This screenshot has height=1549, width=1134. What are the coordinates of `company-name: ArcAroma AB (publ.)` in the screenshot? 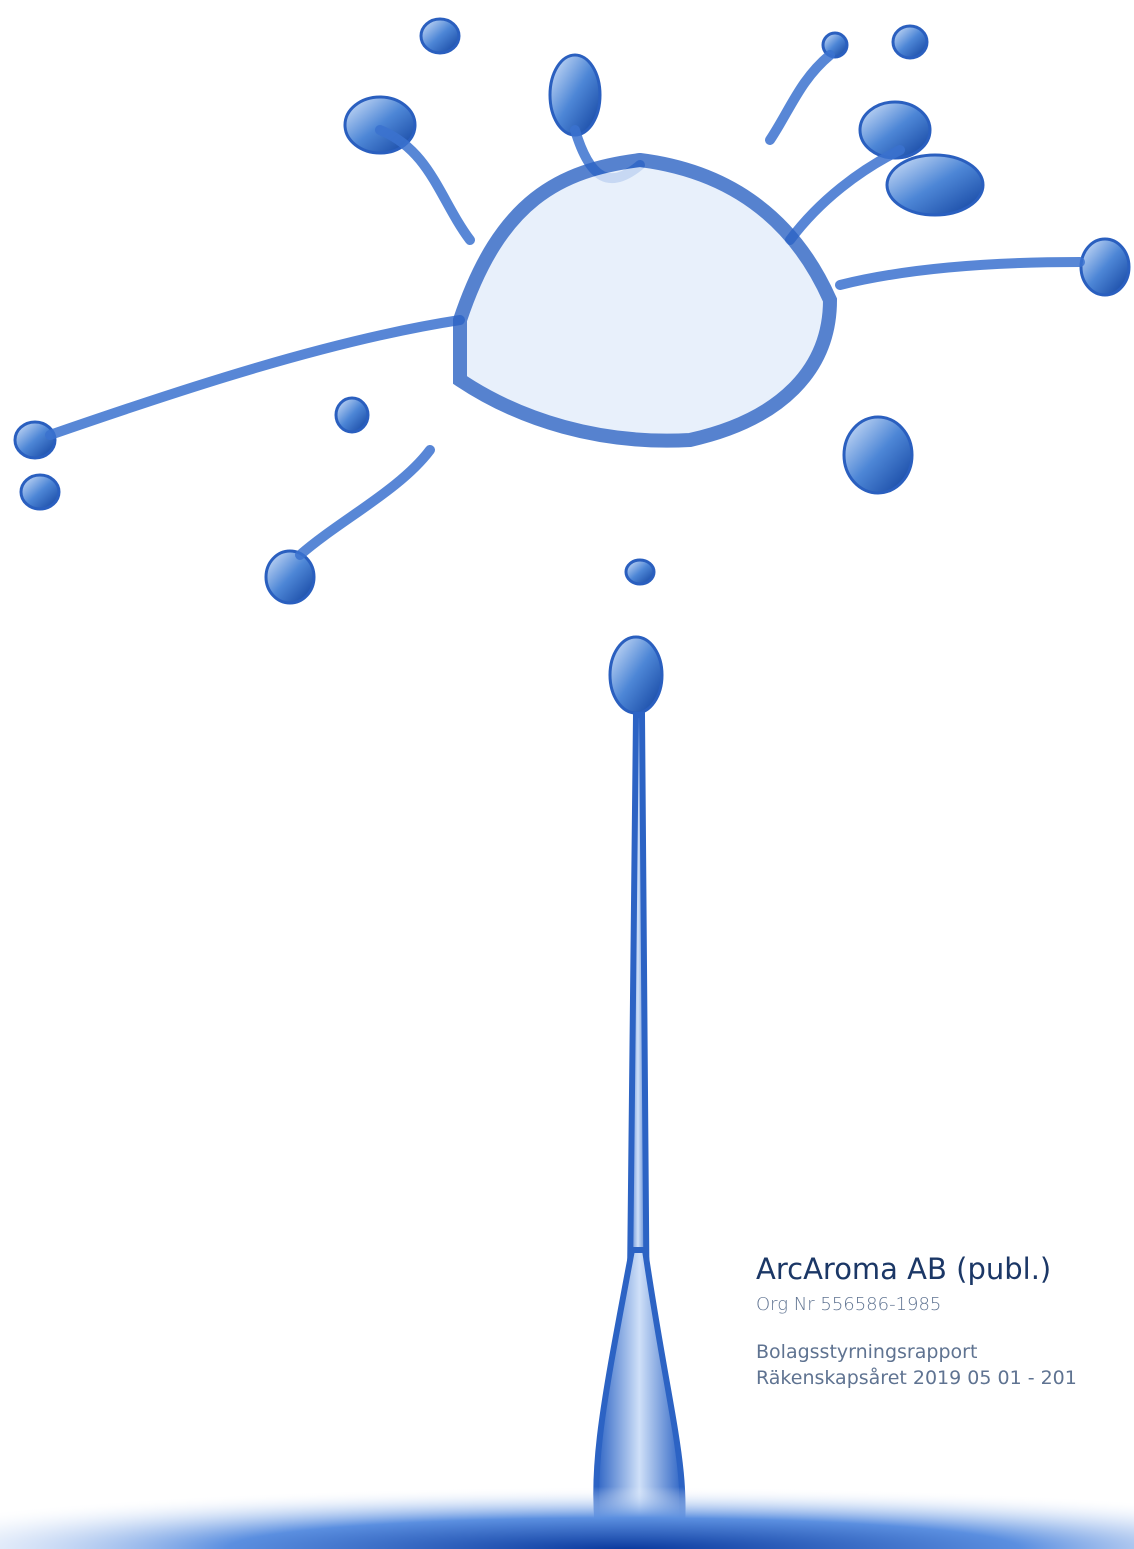 It's located at (904, 1269).